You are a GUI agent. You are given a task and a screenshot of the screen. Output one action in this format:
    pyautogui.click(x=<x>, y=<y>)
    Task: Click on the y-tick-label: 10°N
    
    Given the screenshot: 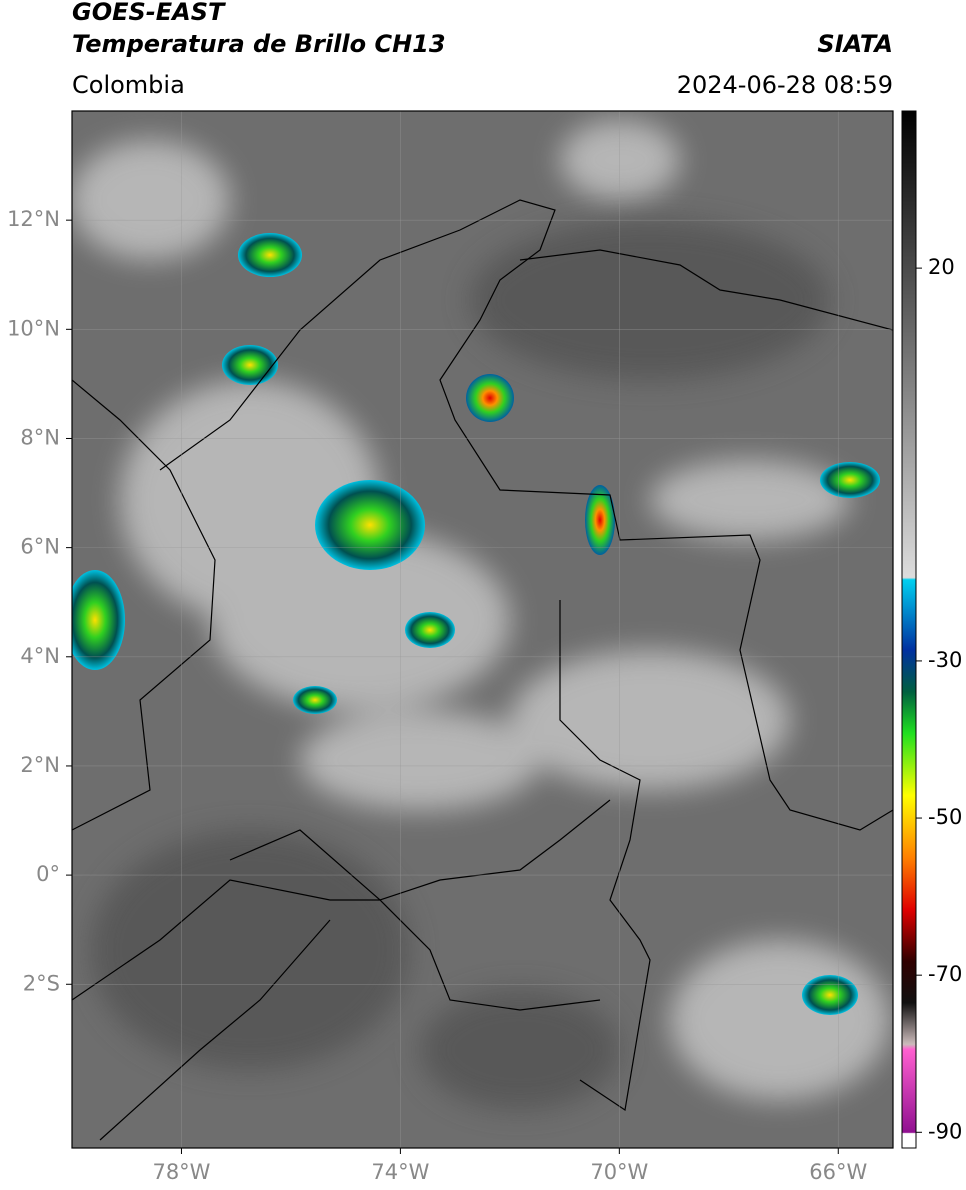 What is the action you would take?
    pyautogui.click(x=33, y=328)
    